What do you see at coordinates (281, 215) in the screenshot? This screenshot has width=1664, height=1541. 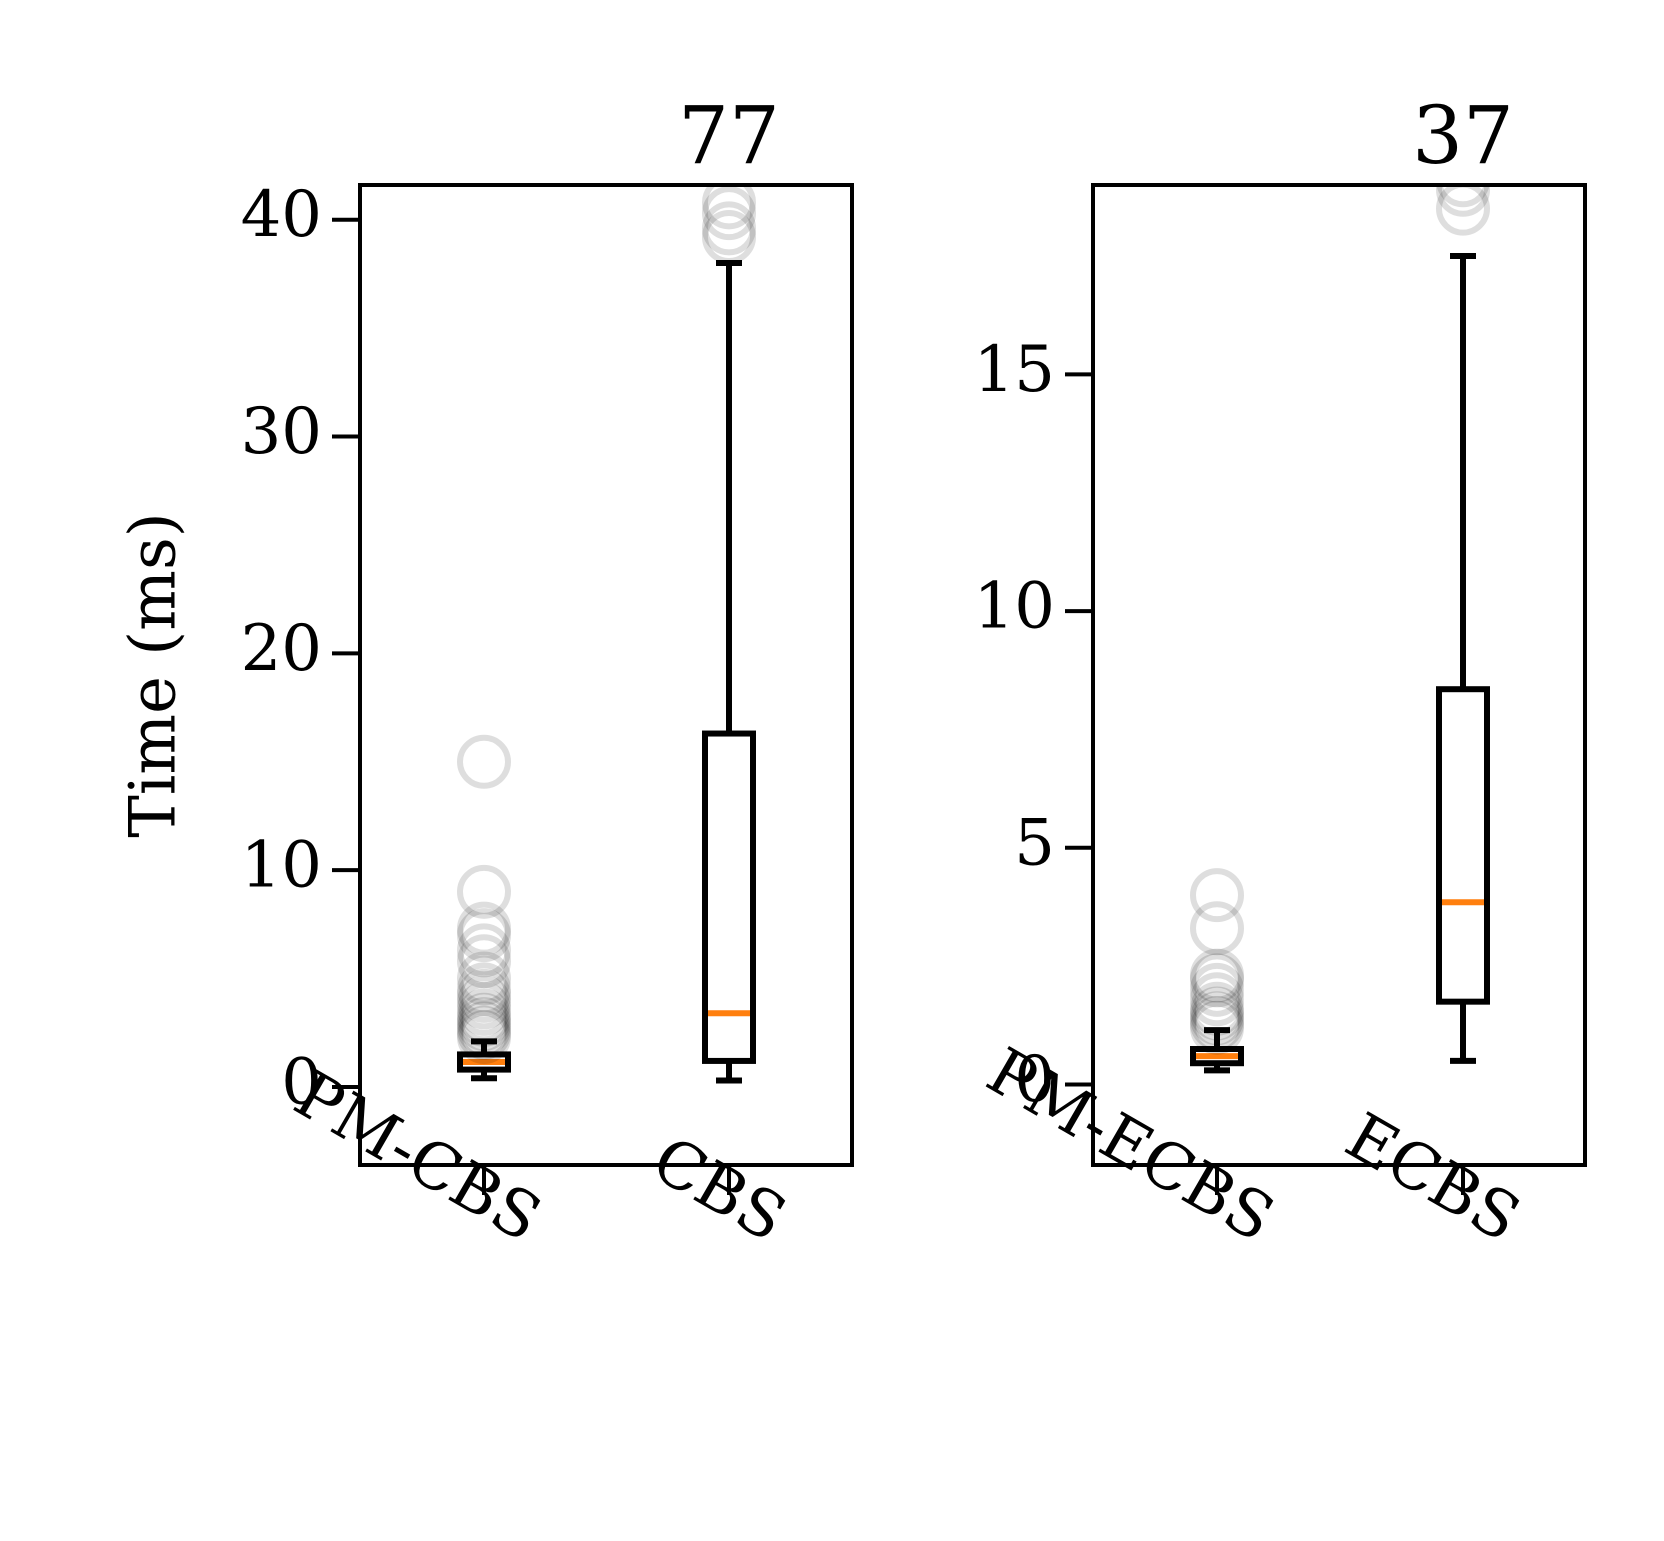 I see `y-tick-label: 40` at bounding box center [281, 215].